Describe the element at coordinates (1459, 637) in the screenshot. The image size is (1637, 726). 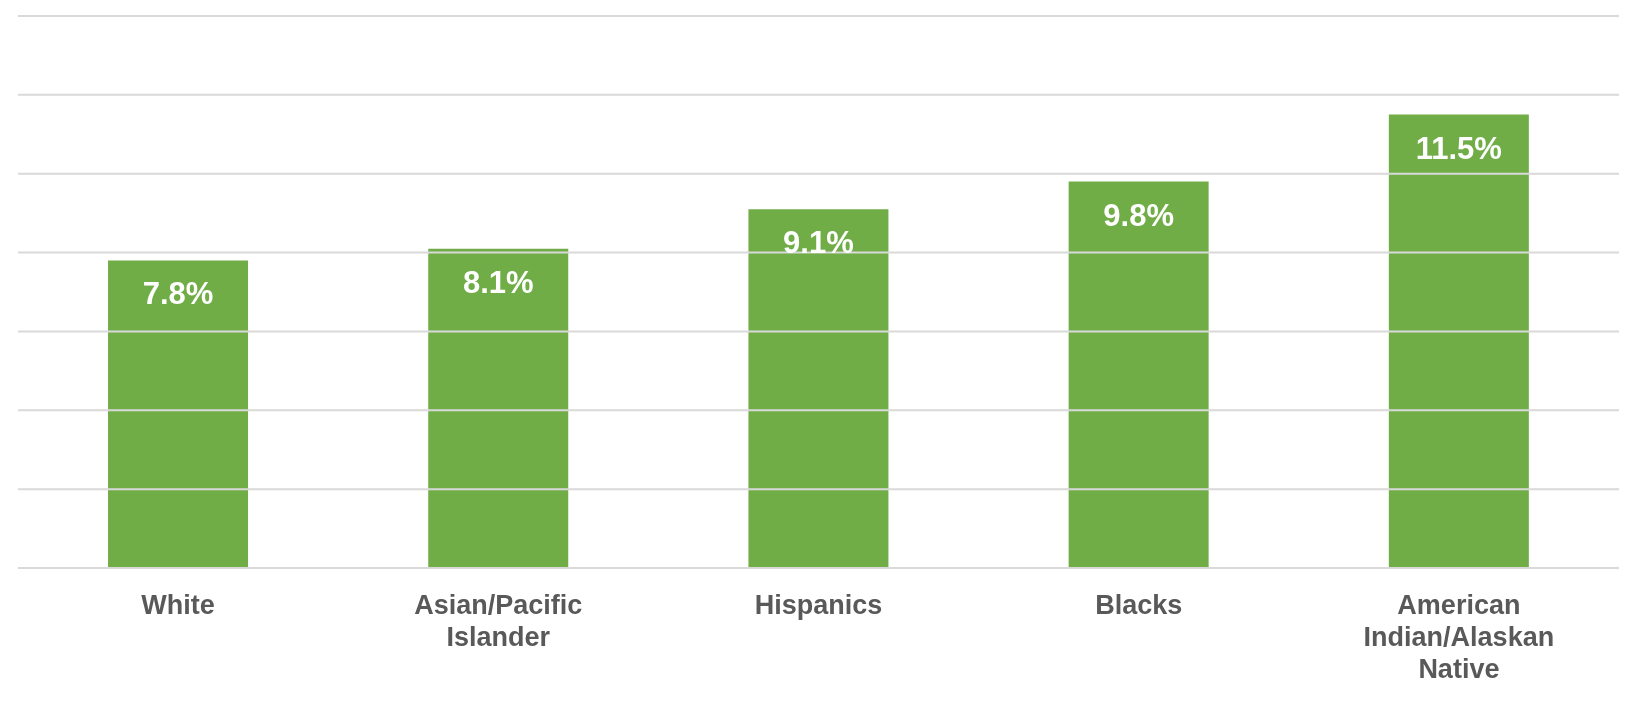
I see `x-tick-label: American Indian/Alaskan Native` at that location.